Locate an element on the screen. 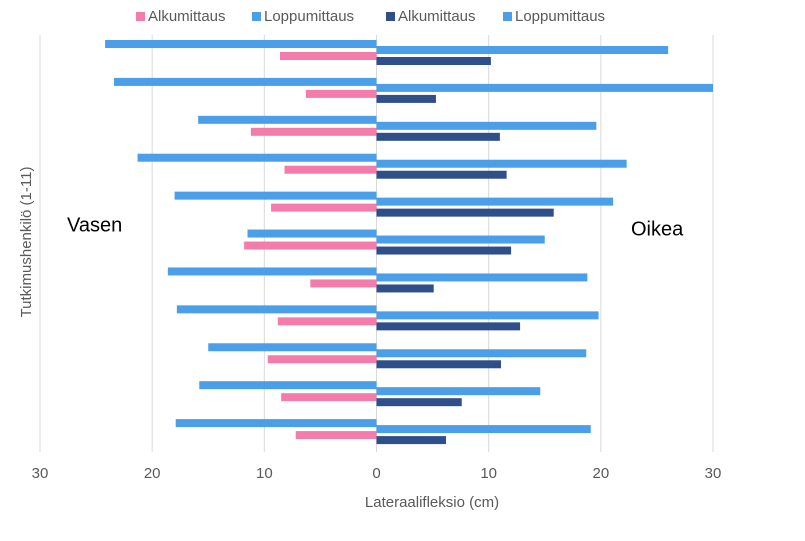  x-axis-label: Lateraalifleksio (cm) is located at coordinates (432, 502).